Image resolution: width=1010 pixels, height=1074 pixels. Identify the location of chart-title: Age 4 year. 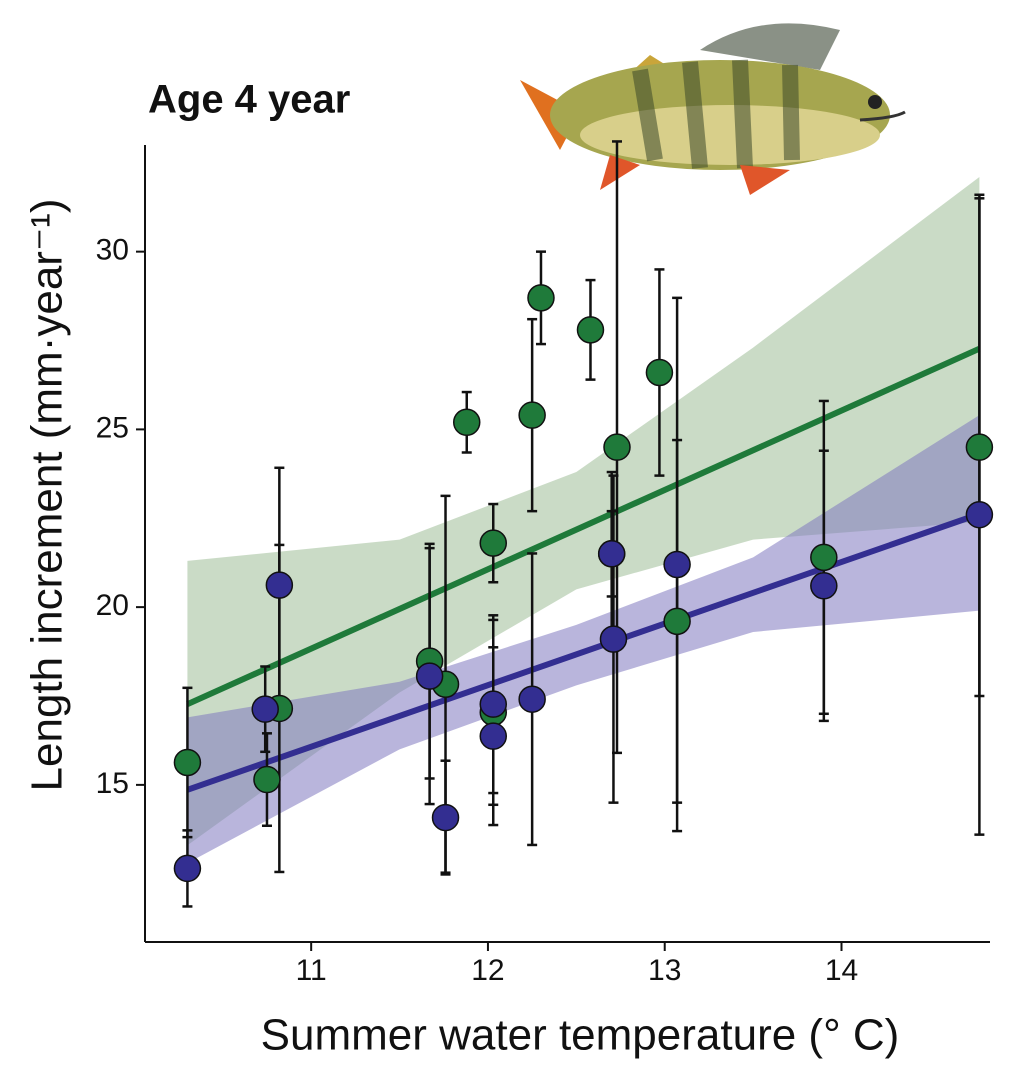
(249, 100).